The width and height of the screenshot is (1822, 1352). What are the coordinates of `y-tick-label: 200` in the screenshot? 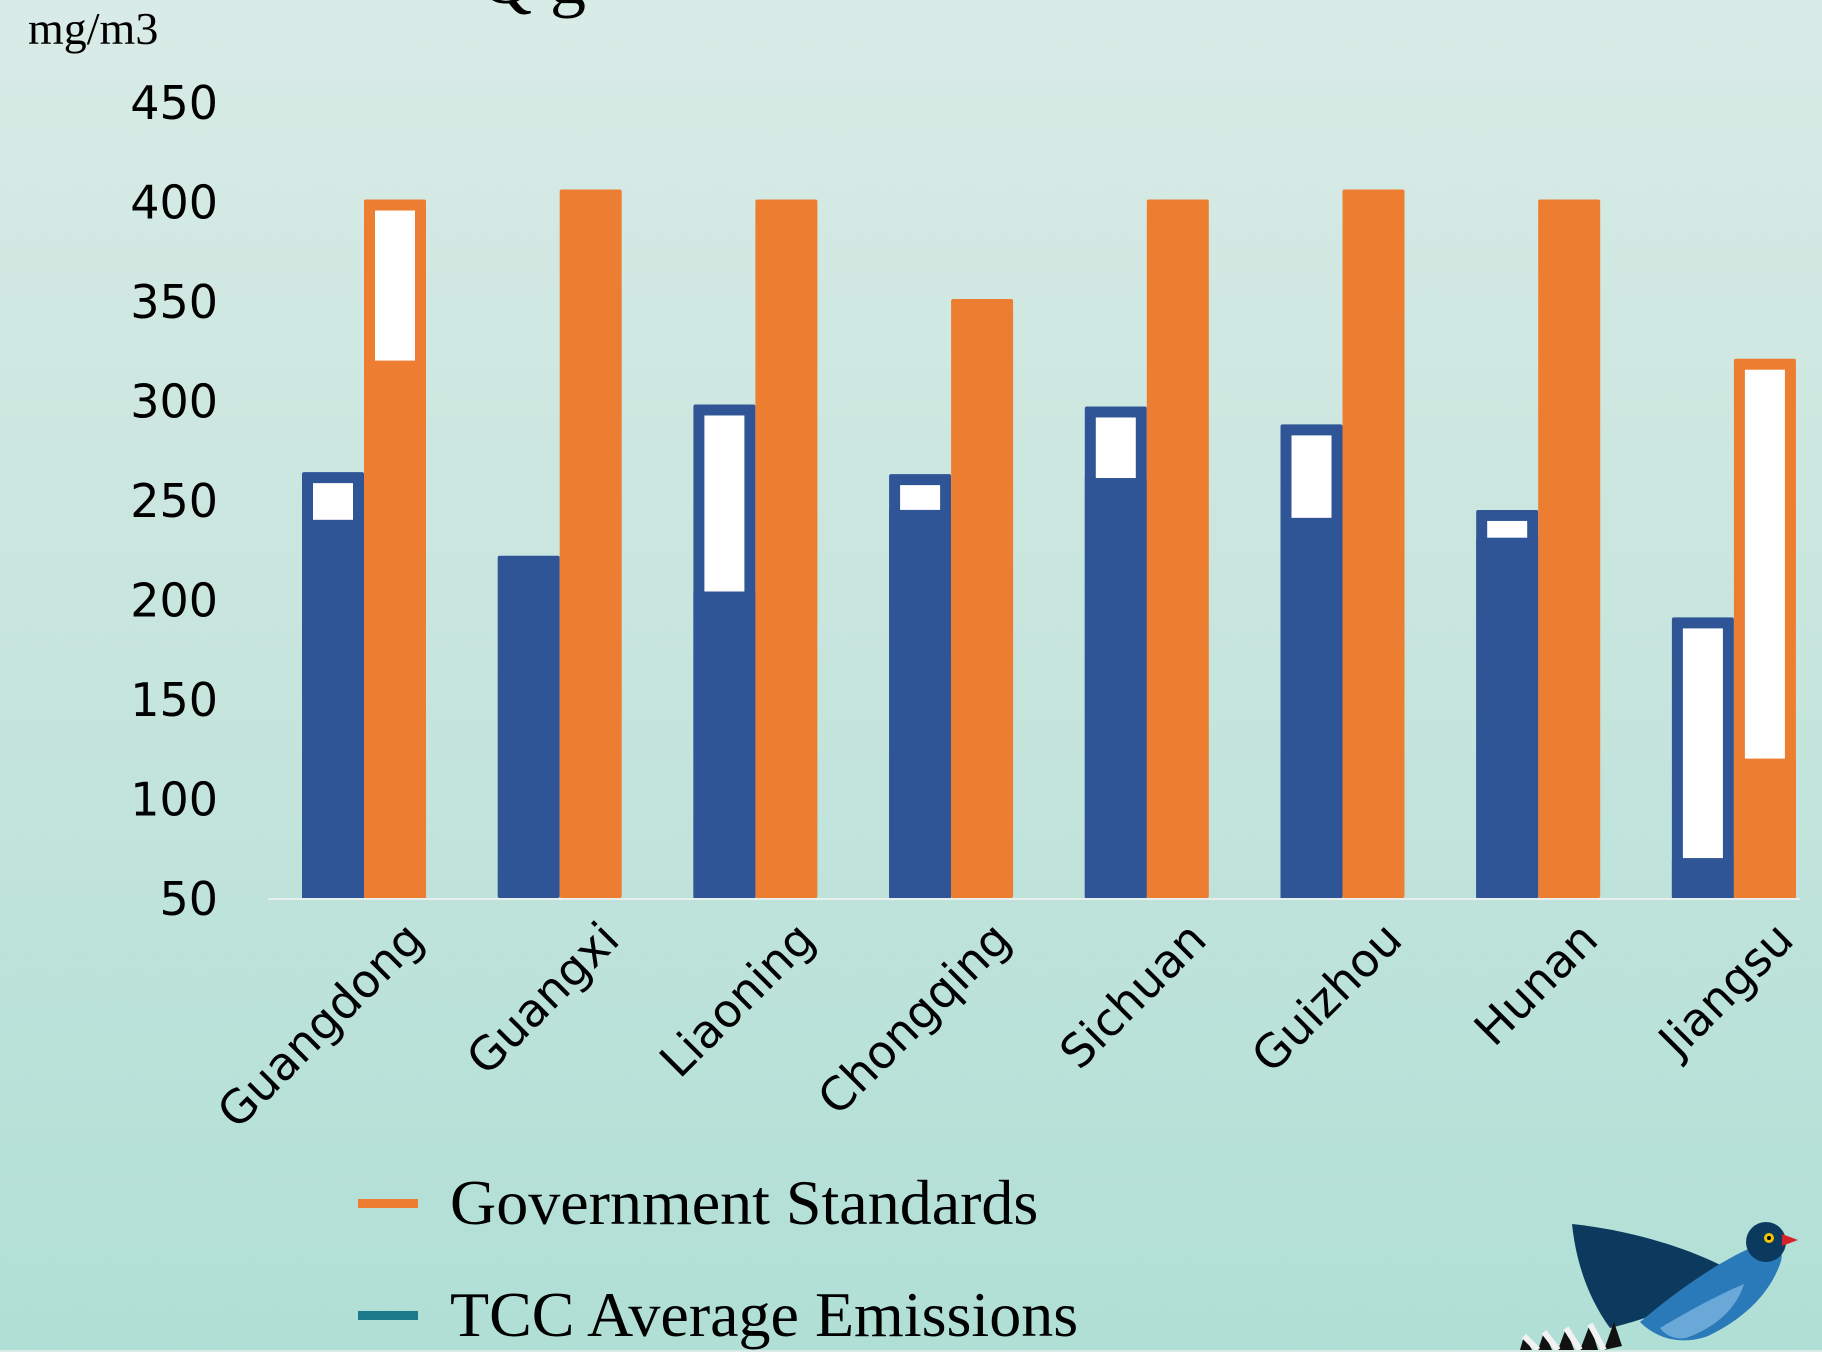 It's located at (174, 601).